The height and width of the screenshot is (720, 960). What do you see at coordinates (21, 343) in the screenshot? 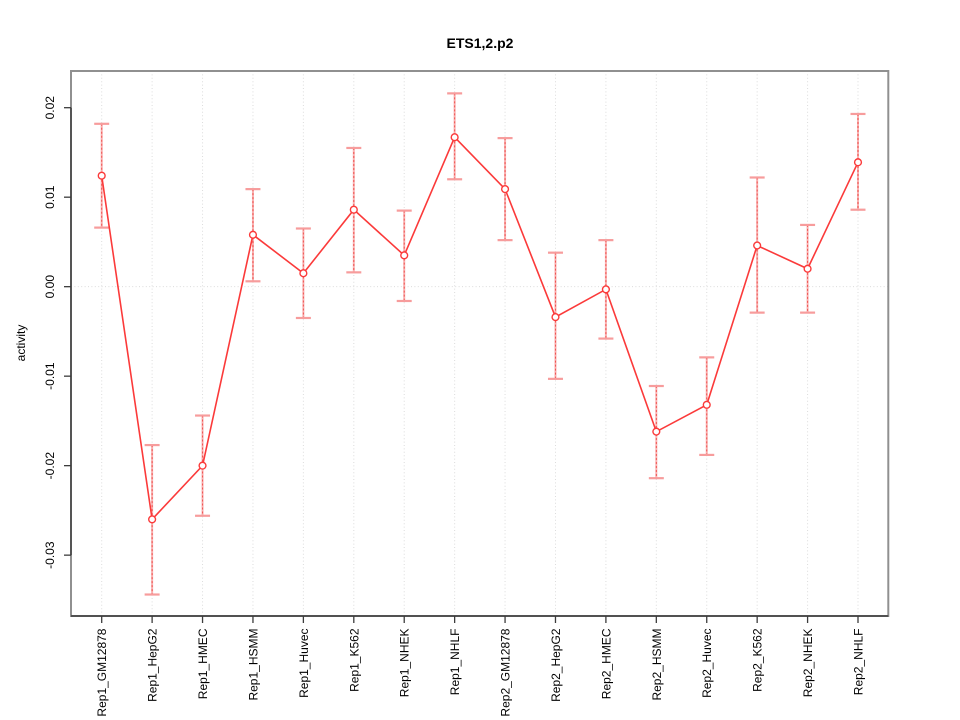
I see `y-axis-label: activity` at bounding box center [21, 343].